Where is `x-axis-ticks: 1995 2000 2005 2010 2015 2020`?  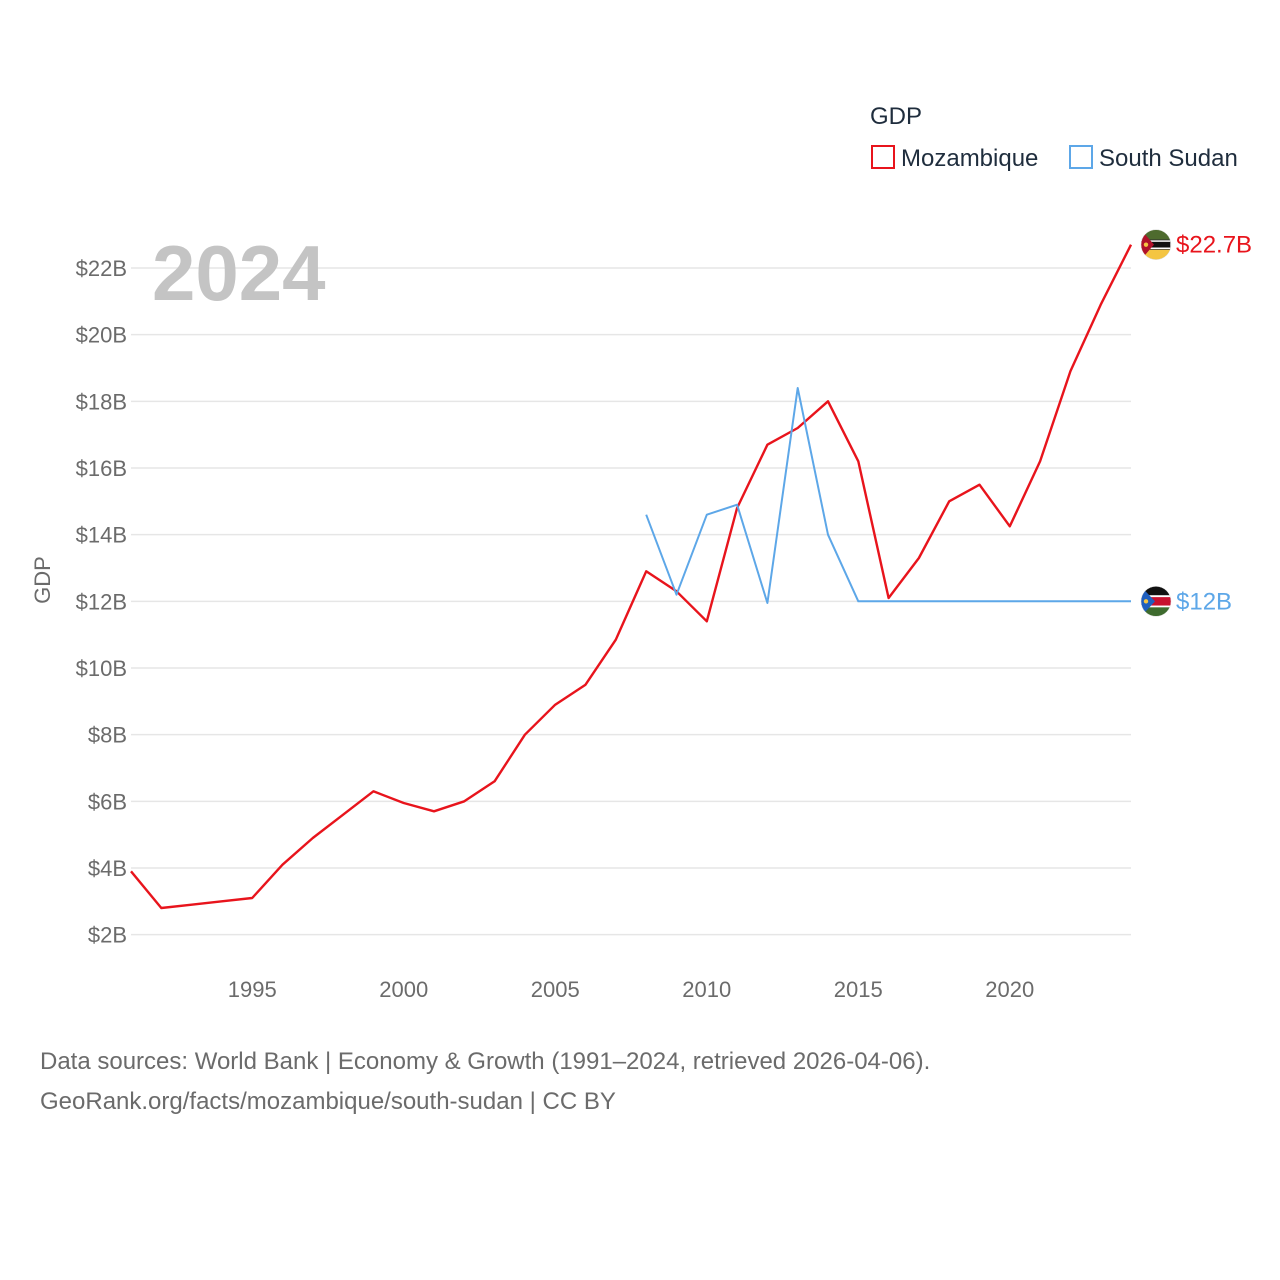 x-axis-ticks: 1995 2000 2005 2010 2015 2020 is located at coordinates (631, 989).